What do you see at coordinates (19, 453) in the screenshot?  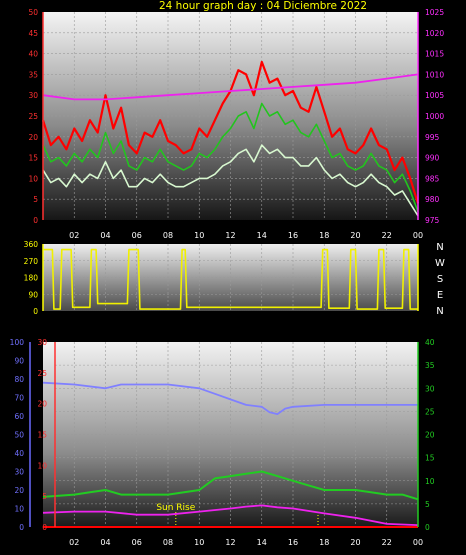 I see `humidity-tick-label: 40` at bounding box center [19, 453].